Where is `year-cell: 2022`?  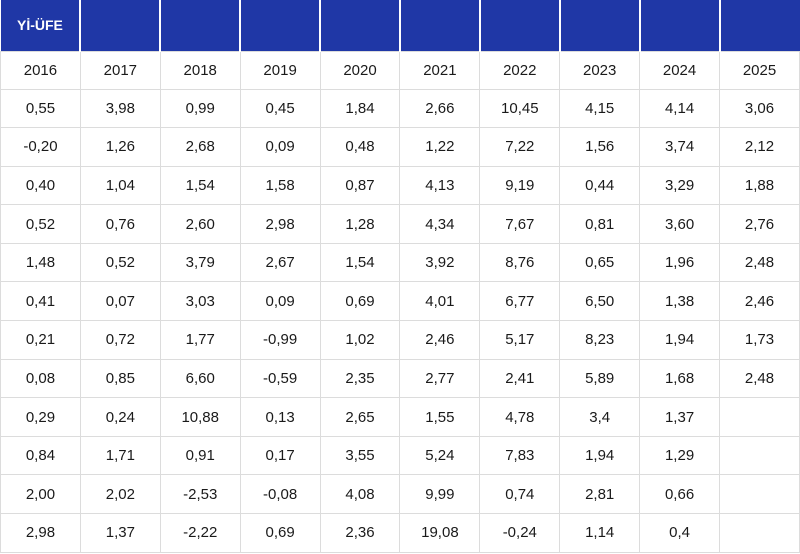
year-cell: 2022 is located at coordinates (520, 70).